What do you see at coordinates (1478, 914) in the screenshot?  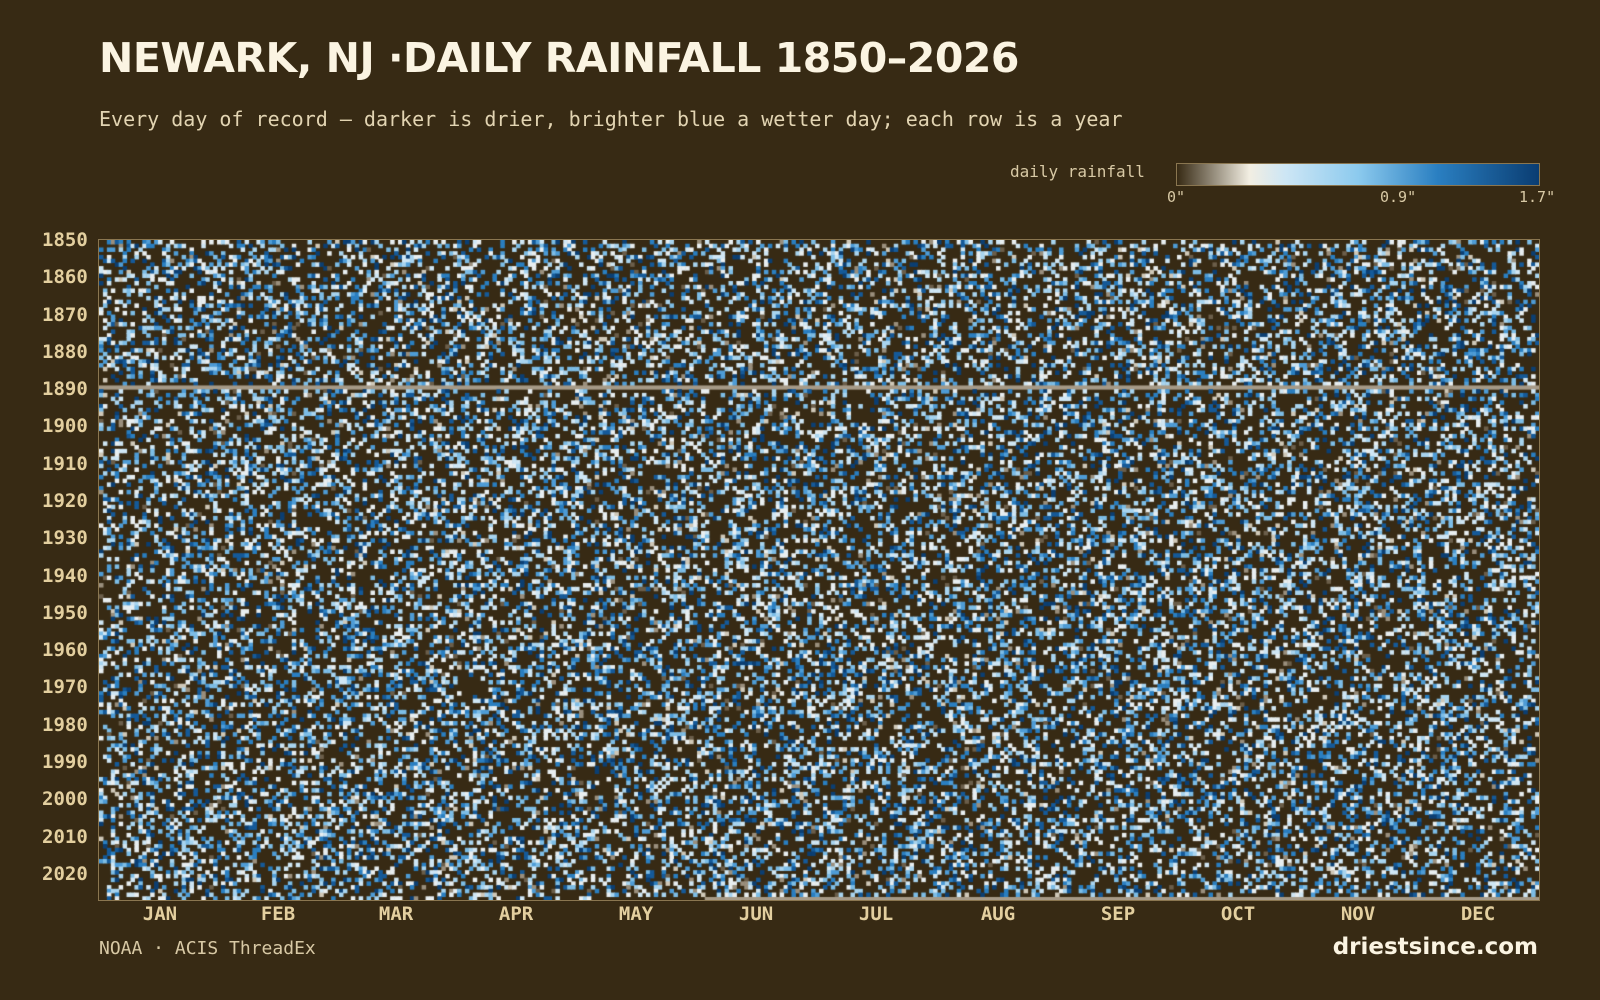 I see `x-tick-label: DEC` at bounding box center [1478, 914].